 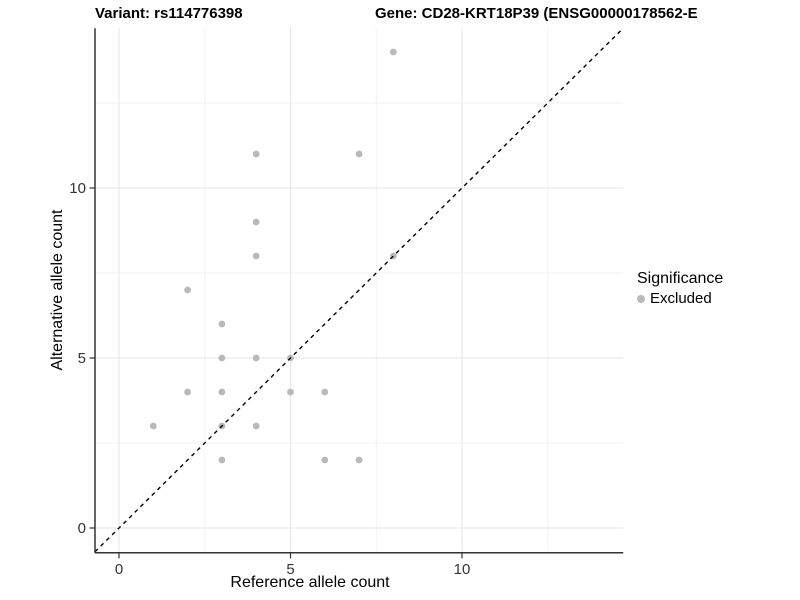 I want to click on x-tick-label: 10, so click(x=462, y=569).